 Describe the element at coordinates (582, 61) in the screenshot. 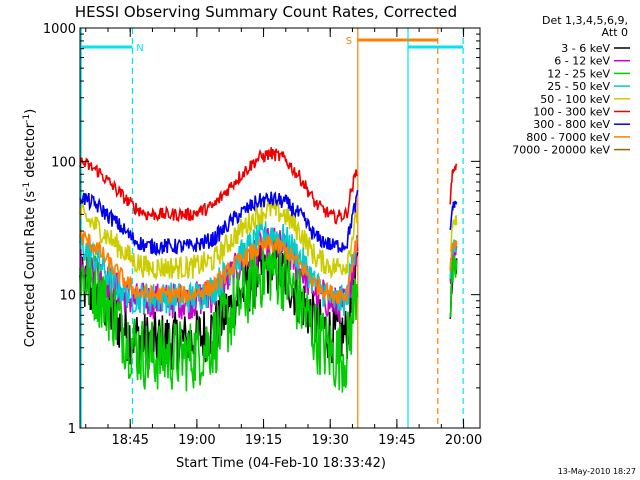

I see `legend-entry-label: 6 - 12 keV` at that location.